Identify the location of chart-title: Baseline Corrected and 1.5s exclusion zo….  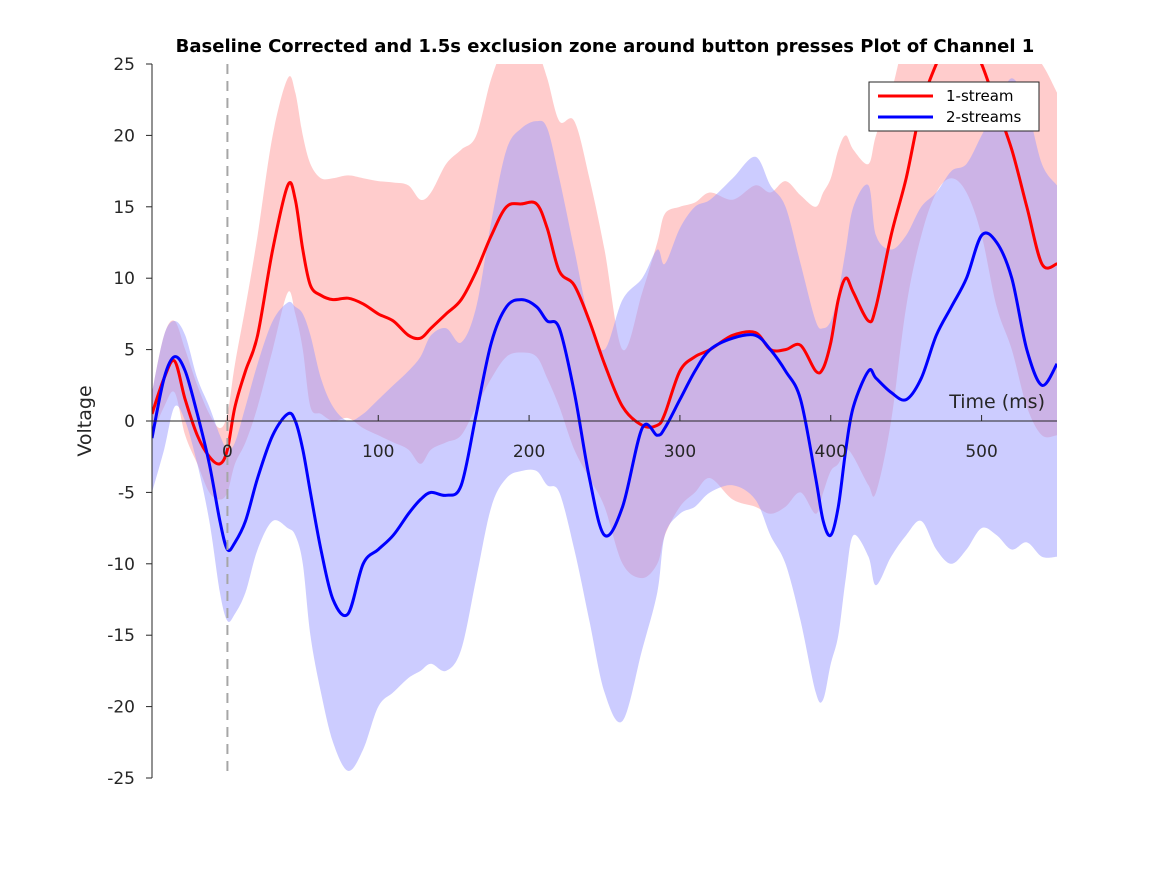
(605, 46).